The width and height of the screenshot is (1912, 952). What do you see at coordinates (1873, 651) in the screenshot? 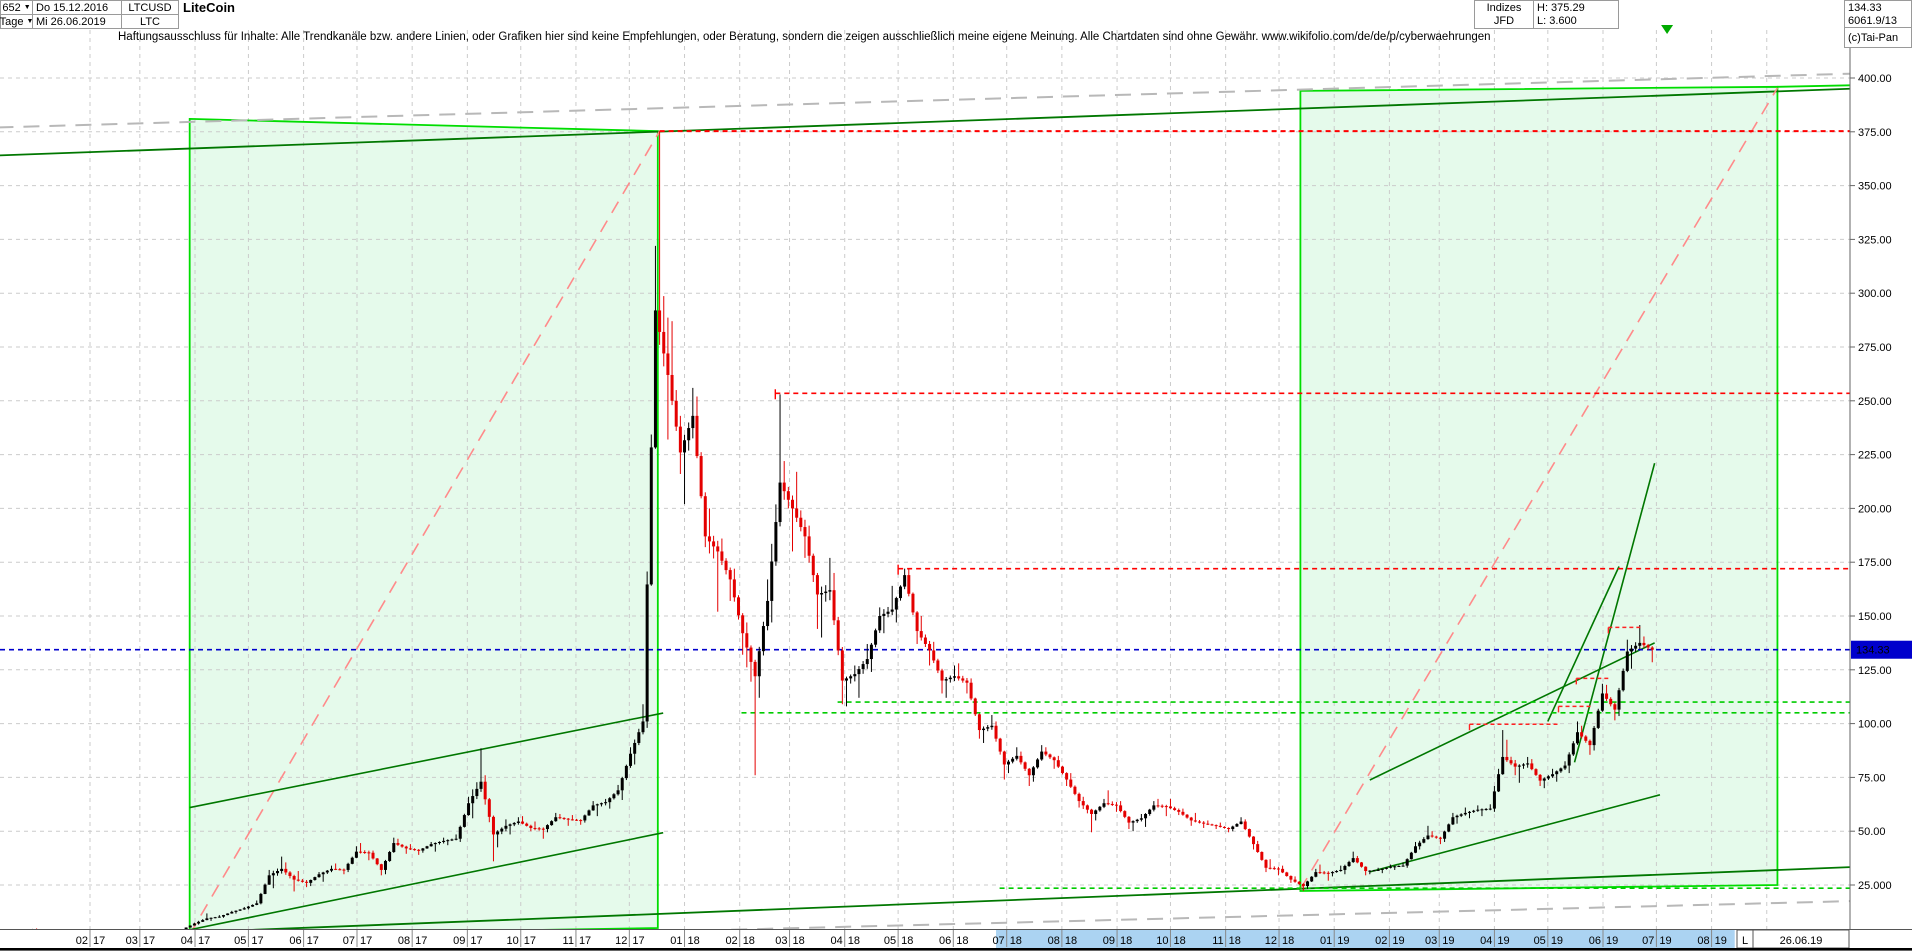
I see `current-price-badge-label: 134.33` at bounding box center [1873, 651].